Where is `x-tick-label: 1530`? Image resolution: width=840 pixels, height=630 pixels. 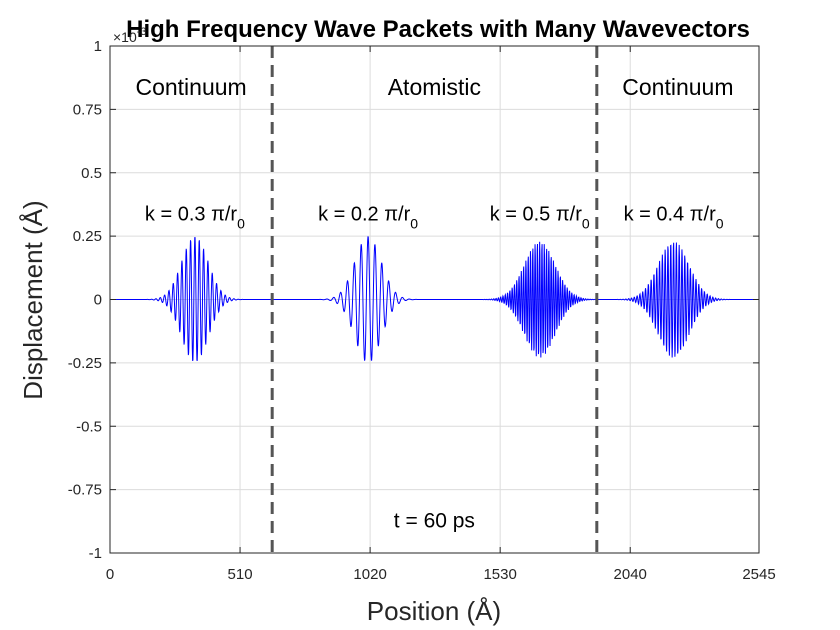 x-tick-label: 1530 is located at coordinates (499, 574).